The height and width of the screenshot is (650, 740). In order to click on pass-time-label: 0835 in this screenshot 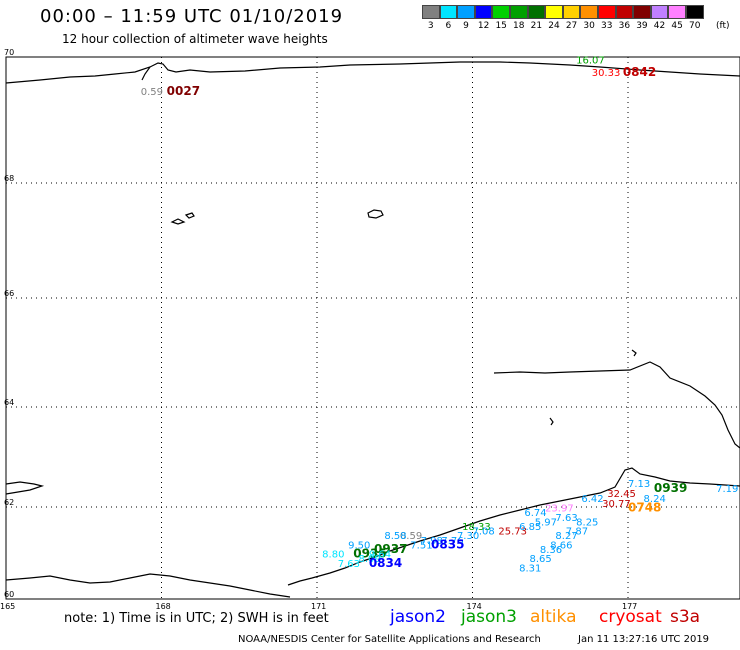, I will do `click(447, 544)`.